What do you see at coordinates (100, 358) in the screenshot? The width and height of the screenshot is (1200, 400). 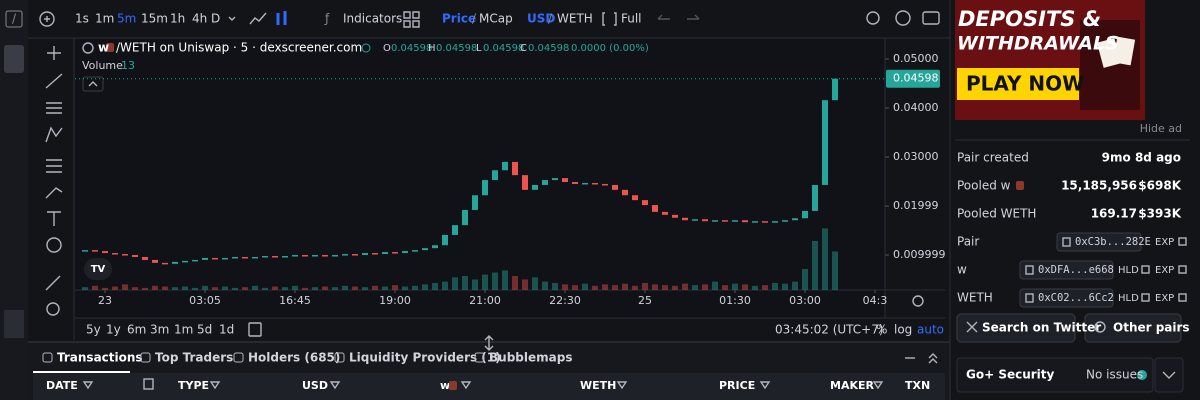 I see `tab: Transactions` at bounding box center [100, 358].